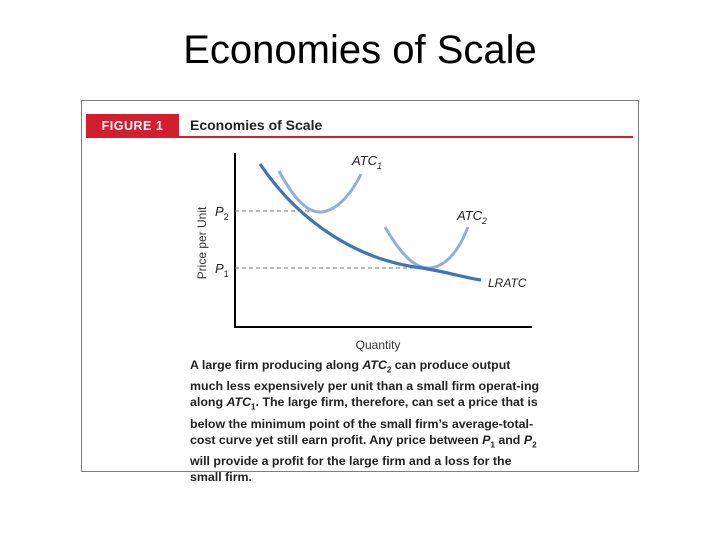 The height and width of the screenshot is (540, 720). What do you see at coordinates (426, 248) in the screenshot?
I see `atc2-curve` at bounding box center [426, 248].